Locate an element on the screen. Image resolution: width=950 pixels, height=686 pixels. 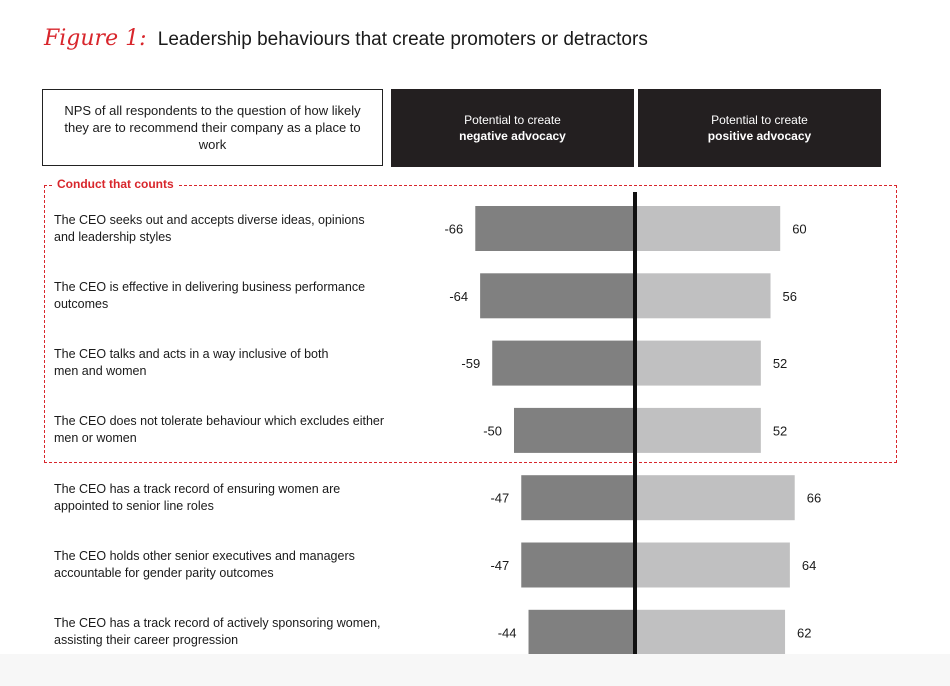
row-label-line2: men and women is located at coordinates (100, 371).